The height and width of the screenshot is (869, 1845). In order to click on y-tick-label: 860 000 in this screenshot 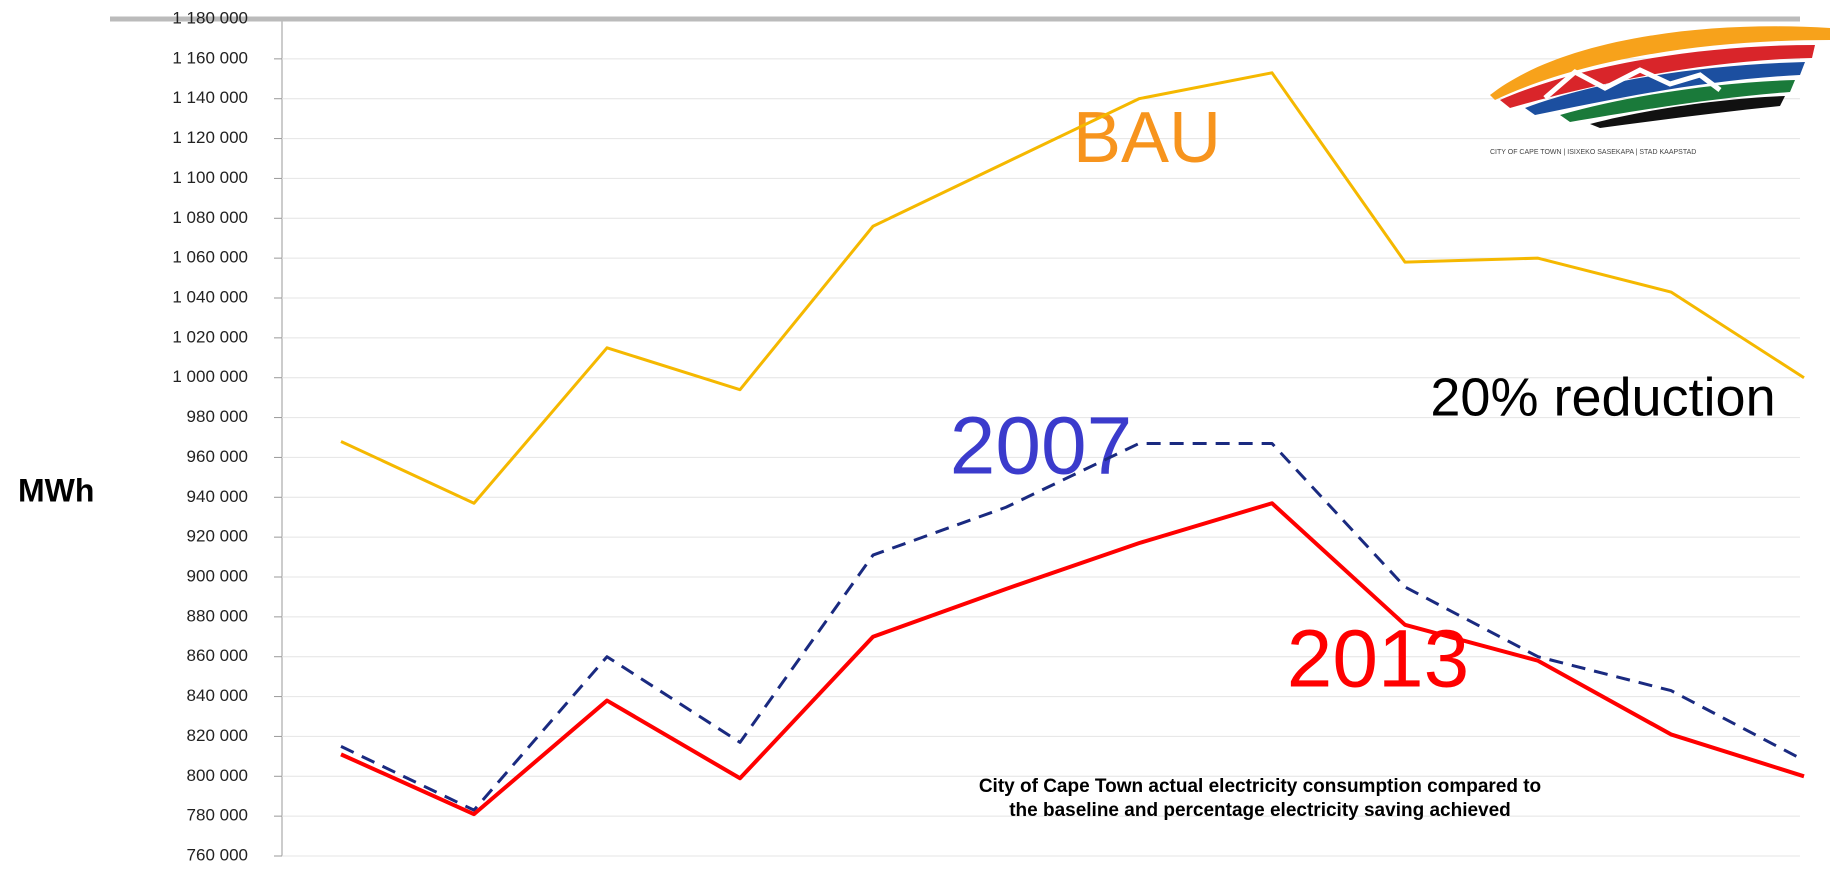, I will do `click(217, 655)`.